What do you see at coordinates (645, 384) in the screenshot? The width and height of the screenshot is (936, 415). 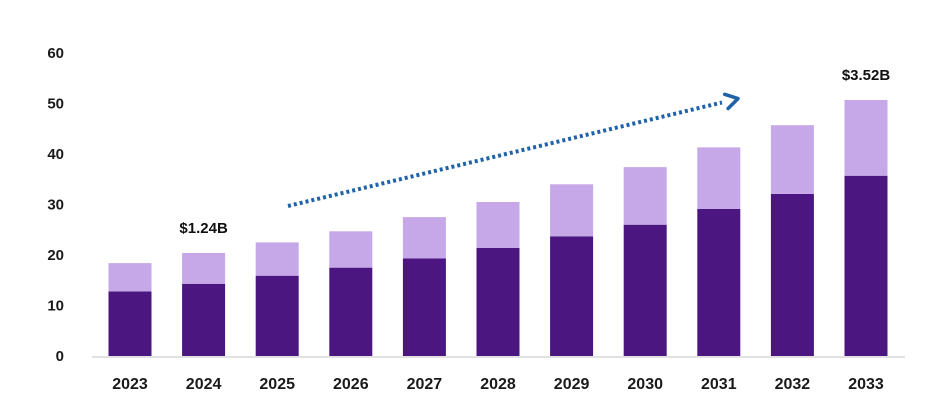 I see `x-tick-label: 2030` at bounding box center [645, 384].